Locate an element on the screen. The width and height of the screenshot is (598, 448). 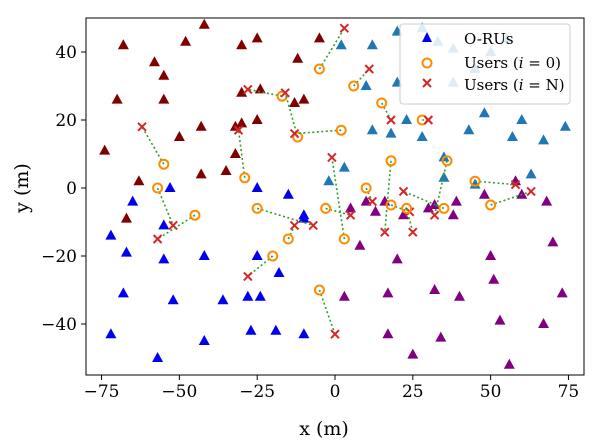
x-tick-label: −25 is located at coordinates (257, 392).